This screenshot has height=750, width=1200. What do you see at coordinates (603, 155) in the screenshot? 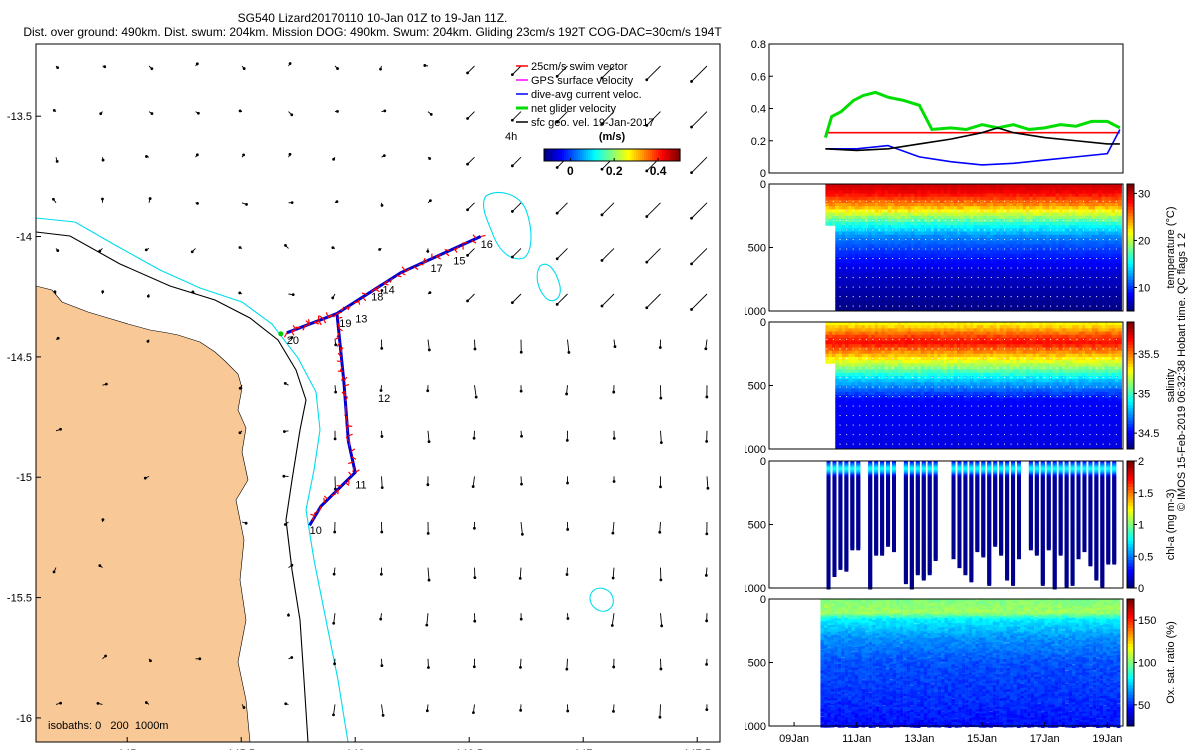
I see `colorbar-segment` at bounding box center [603, 155].